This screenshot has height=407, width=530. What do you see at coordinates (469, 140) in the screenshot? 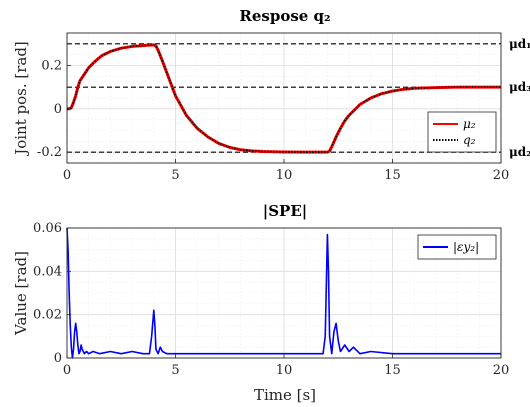
I see `legend-entry: q₂` at bounding box center [469, 140].